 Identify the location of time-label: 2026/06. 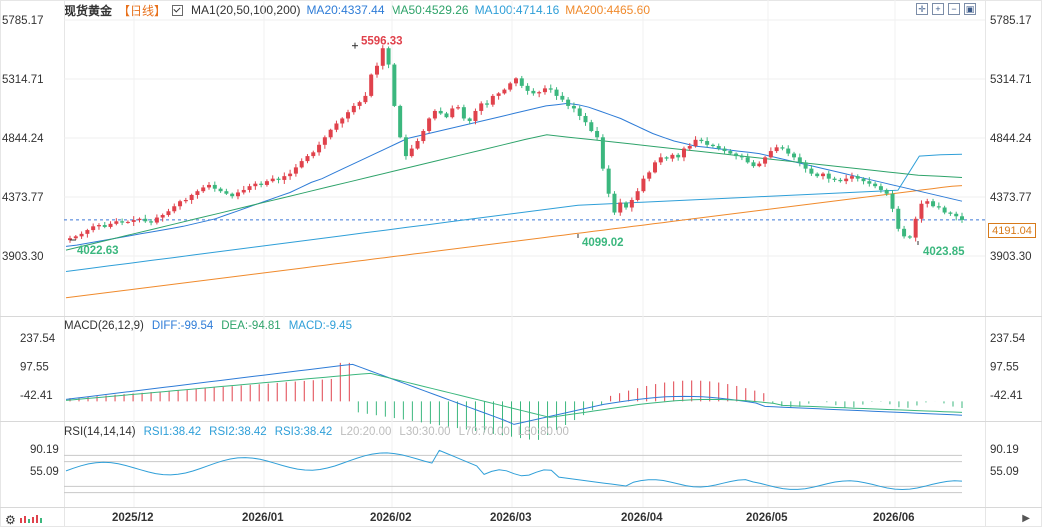
(894, 518).